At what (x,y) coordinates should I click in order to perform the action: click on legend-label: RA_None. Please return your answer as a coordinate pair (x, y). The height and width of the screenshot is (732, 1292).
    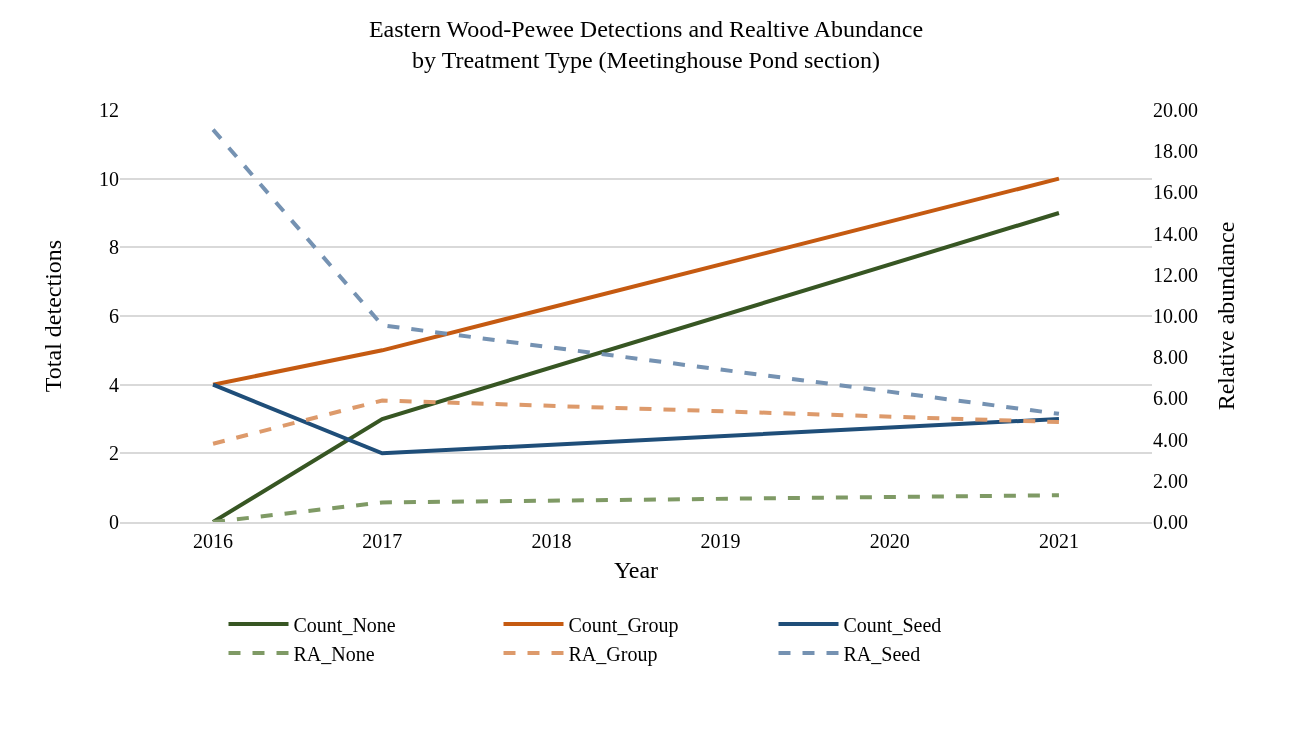
    Looking at the image, I should click on (334, 653).